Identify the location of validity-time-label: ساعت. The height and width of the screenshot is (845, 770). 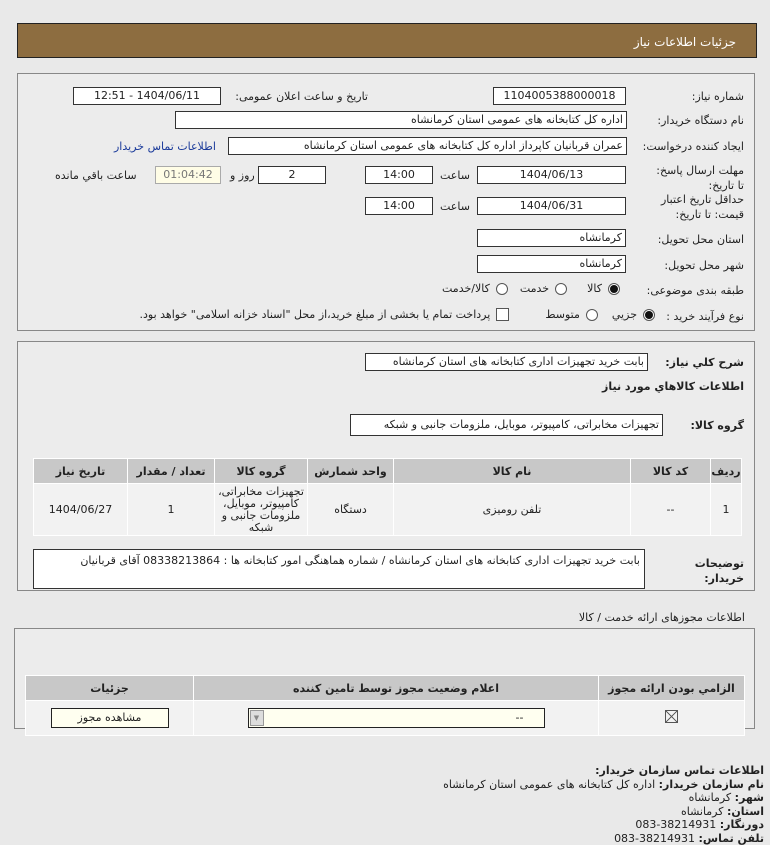
(455, 206).